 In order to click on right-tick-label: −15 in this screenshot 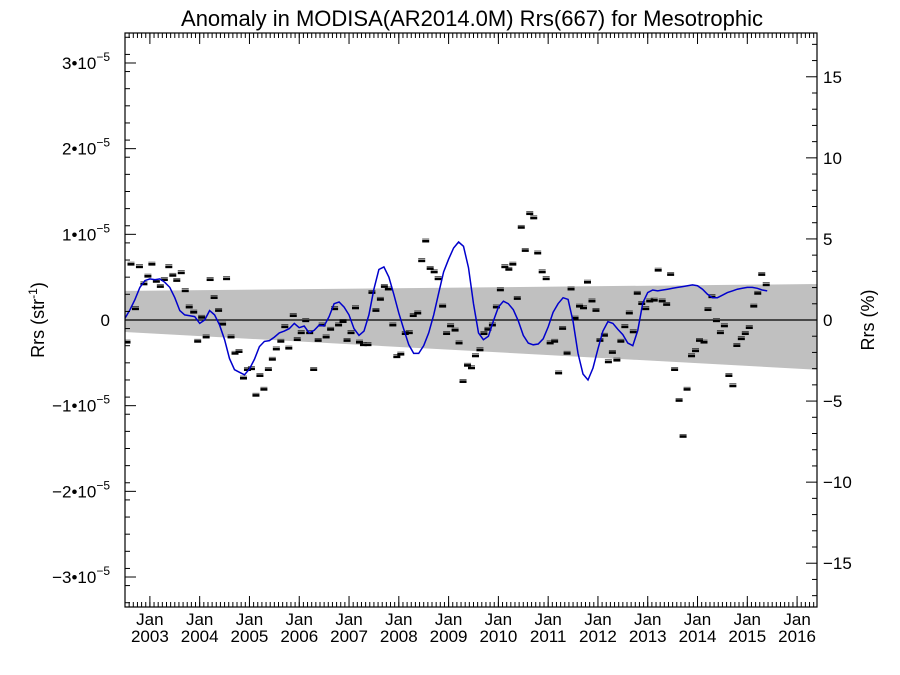, I will do `click(837, 563)`.